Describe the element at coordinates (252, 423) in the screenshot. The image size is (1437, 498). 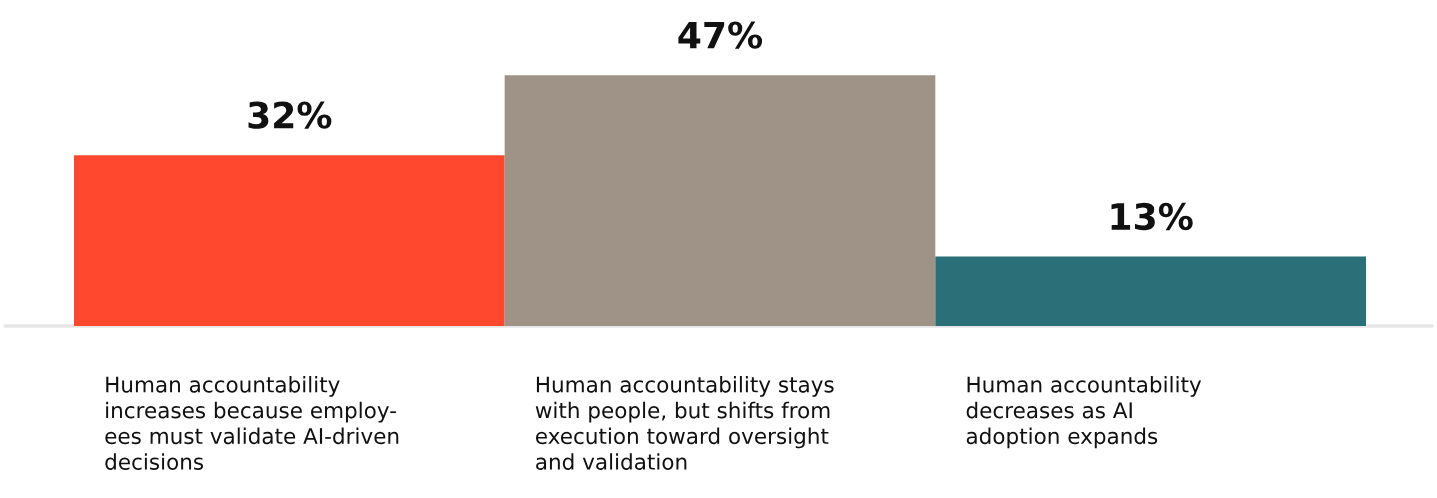
I see `x-tick-label: Human accountability increases because employ- ees must validate AI-driven decisions` at that location.